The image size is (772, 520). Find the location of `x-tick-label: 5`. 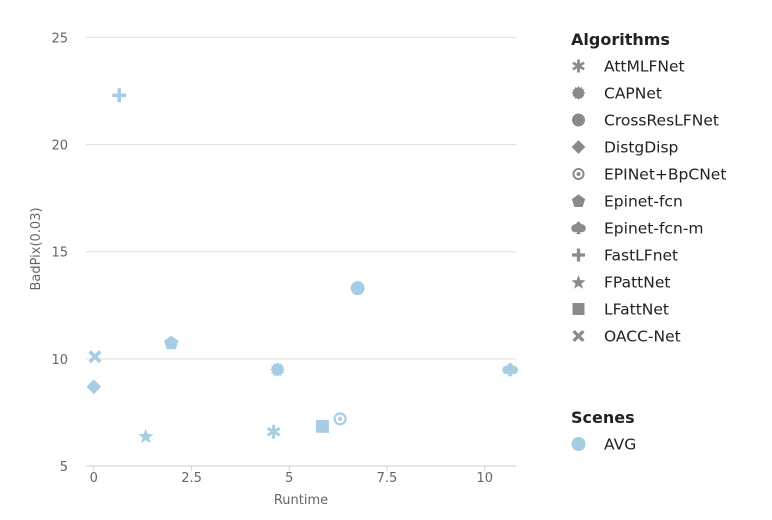

x-tick-label: 5 is located at coordinates (289, 478).